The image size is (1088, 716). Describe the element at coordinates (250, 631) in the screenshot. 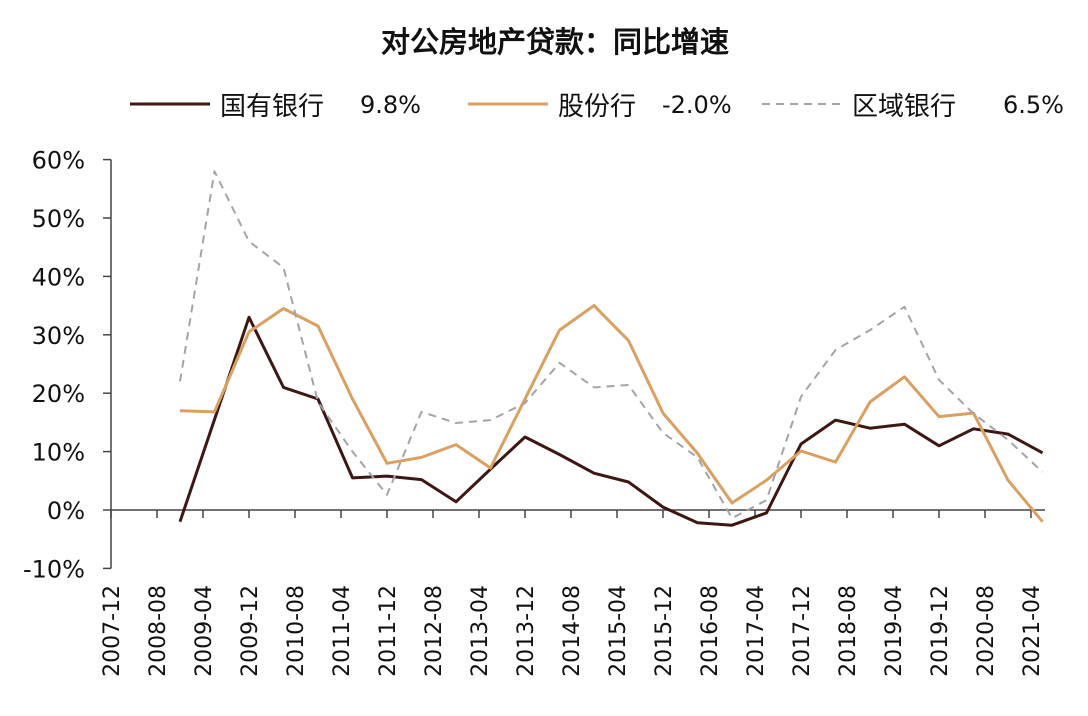

I see `x-tick-label: 2009-12` at that location.